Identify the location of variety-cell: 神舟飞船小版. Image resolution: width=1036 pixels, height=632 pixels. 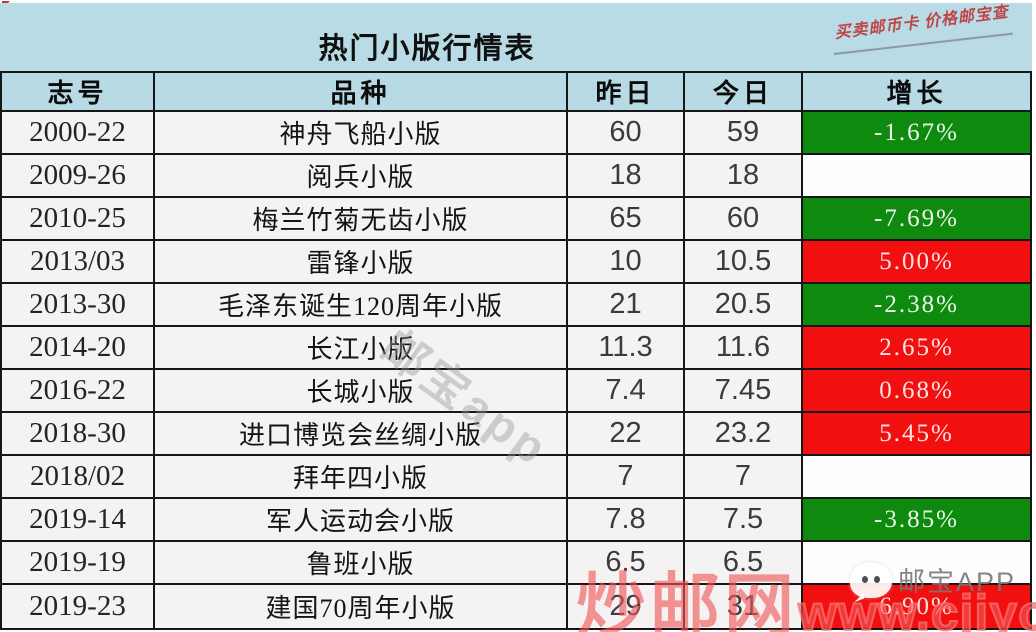
(361, 133).